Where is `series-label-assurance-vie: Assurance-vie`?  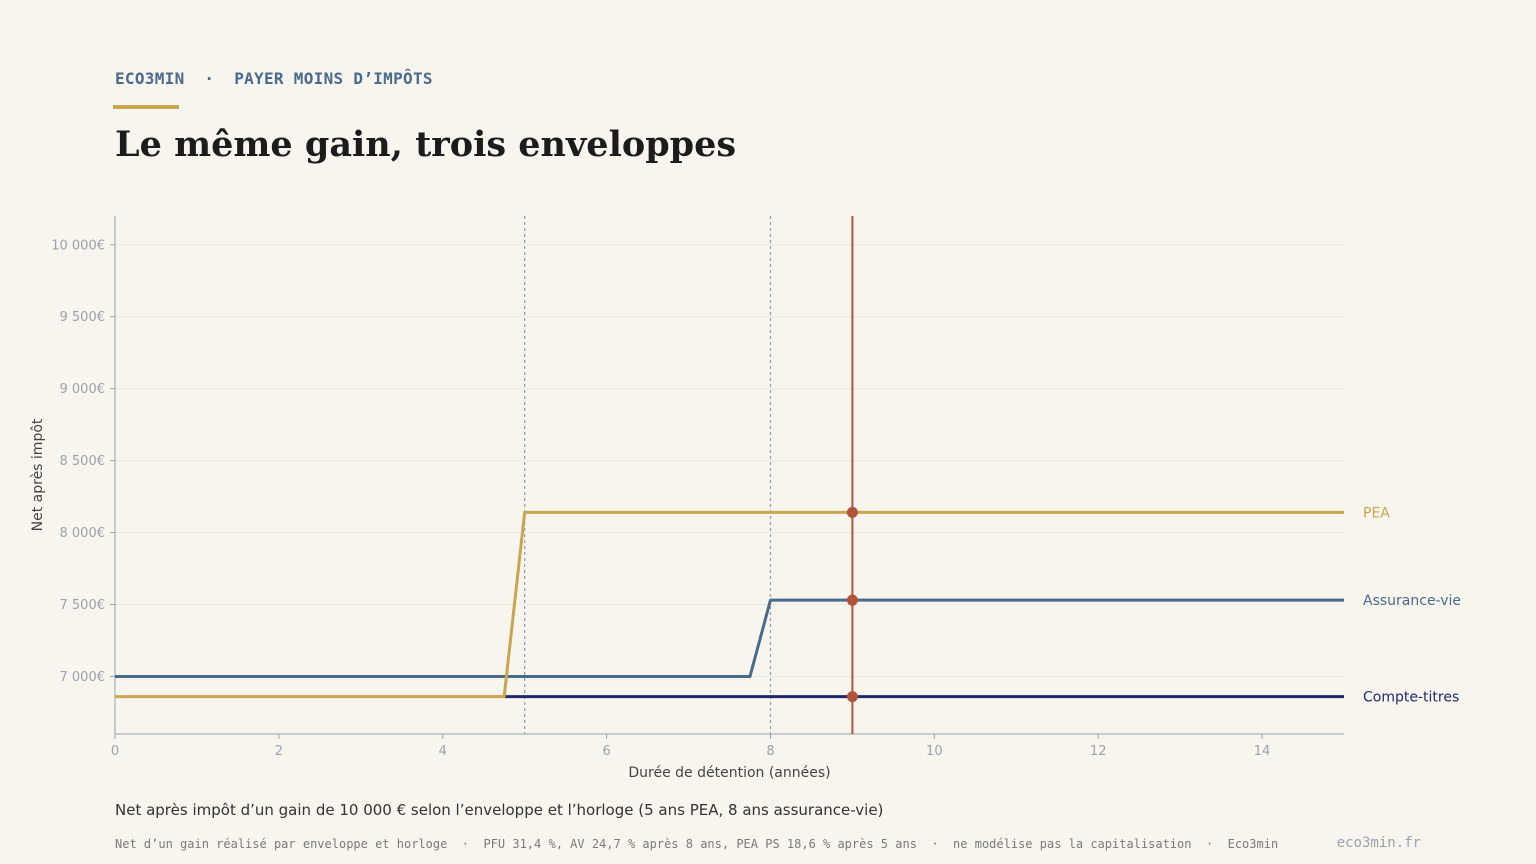 series-label-assurance-vie: Assurance-vie is located at coordinates (1412, 601).